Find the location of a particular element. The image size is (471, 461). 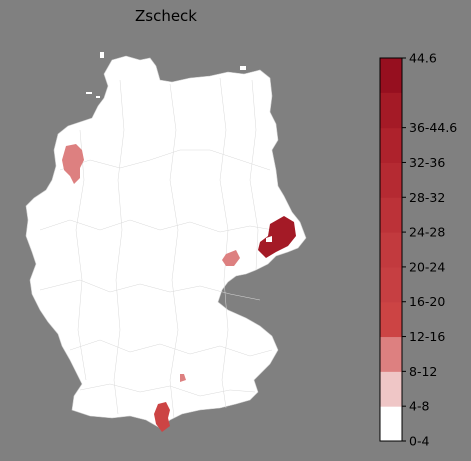

region-small-bavaria is located at coordinates (183, 378).